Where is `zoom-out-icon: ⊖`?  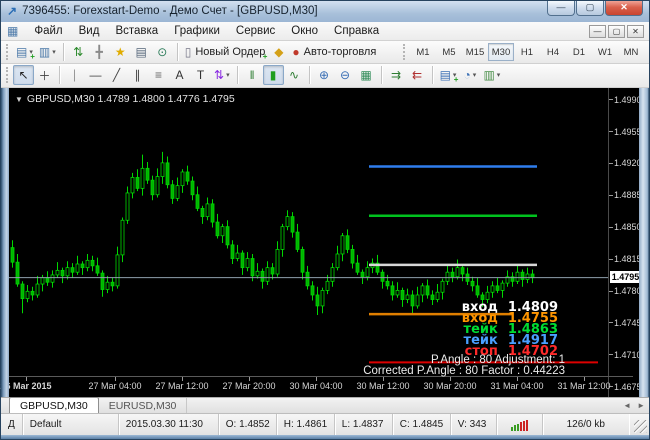 zoom-out-icon: ⊖ is located at coordinates (345, 75).